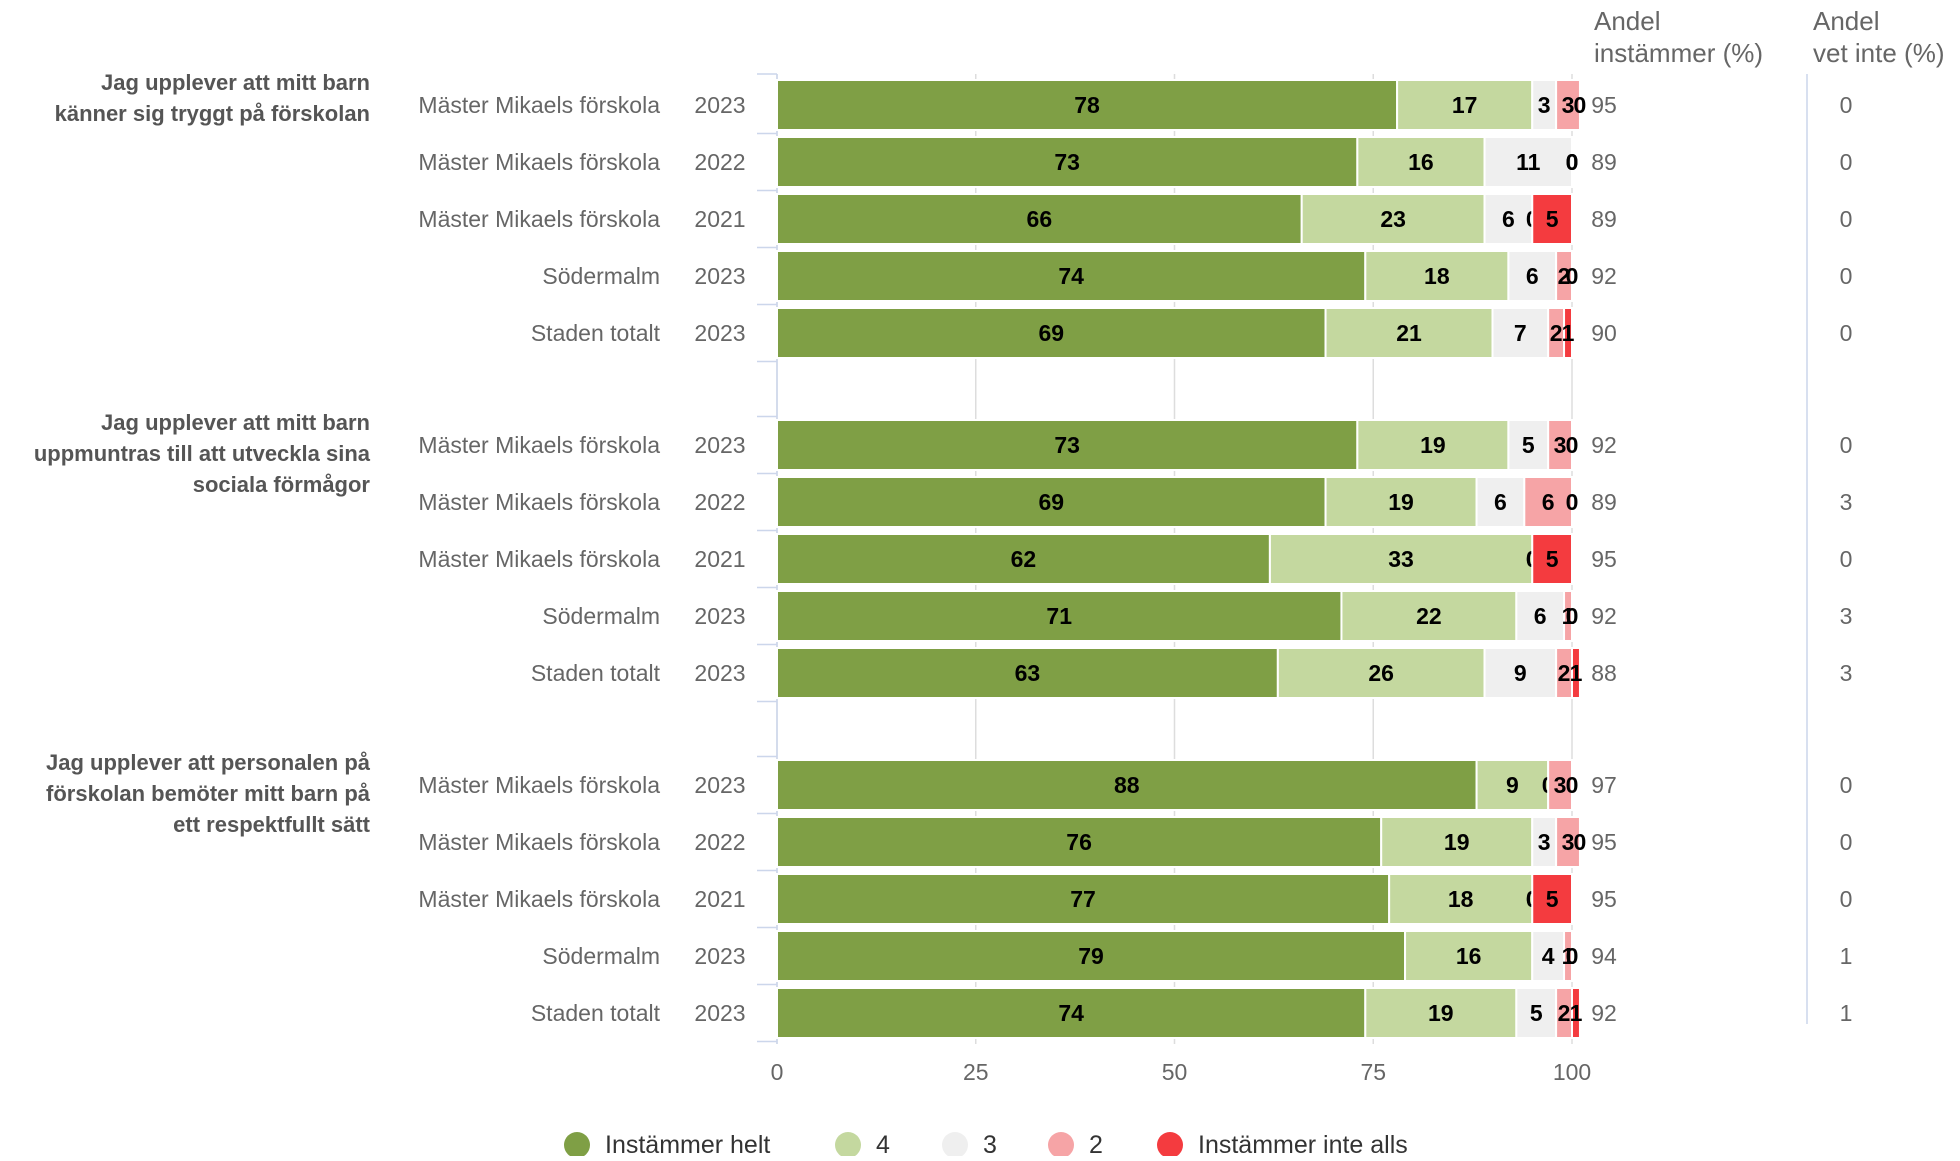 The width and height of the screenshot is (1960, 1161). Describe the element at coordinates (1572, 1072) in the screenshot. I see `x-tick-label: 100` at that location.